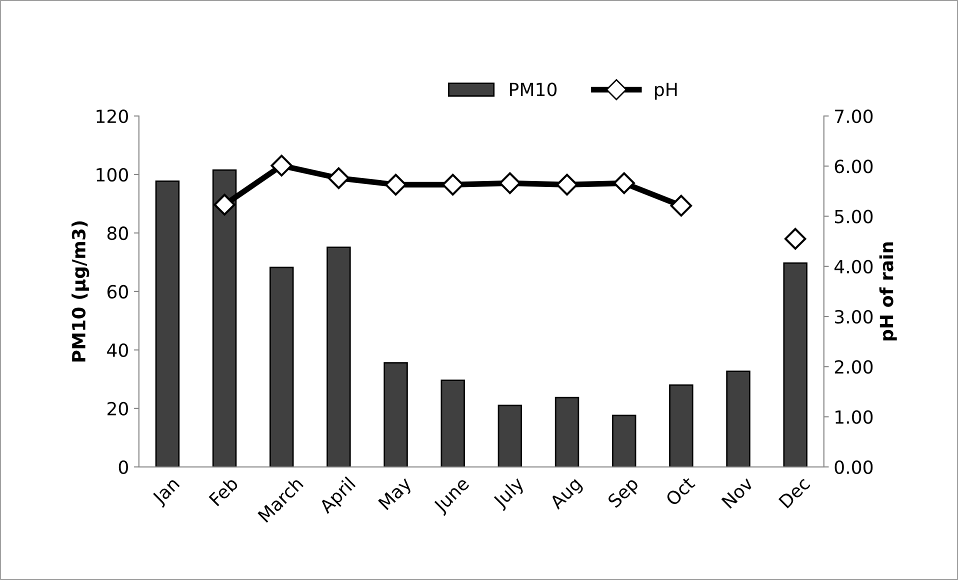 This screenshot has width=958, height=580. Describe the element at coordinates (854, 116) in the screenshot. I see `y2-tick-label: 7.00` at that location.